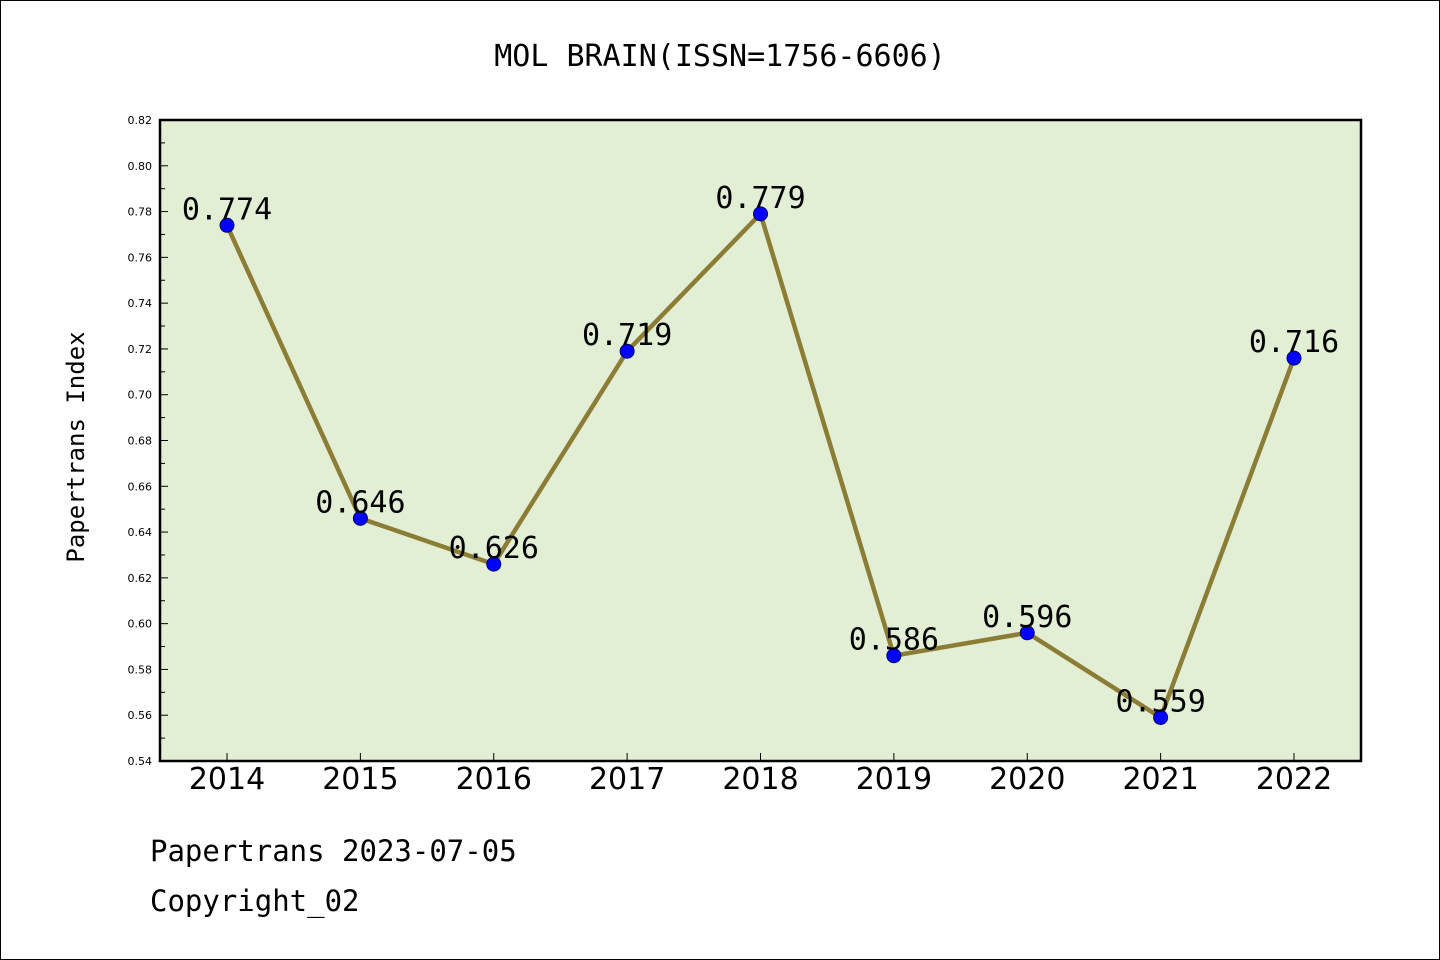 This screenshot has height=960, width=1440. What do you see at coordinates (140, 486) in the screenshot?
I see `y-tick-label: 0.66` at bounding box center [140, 486].